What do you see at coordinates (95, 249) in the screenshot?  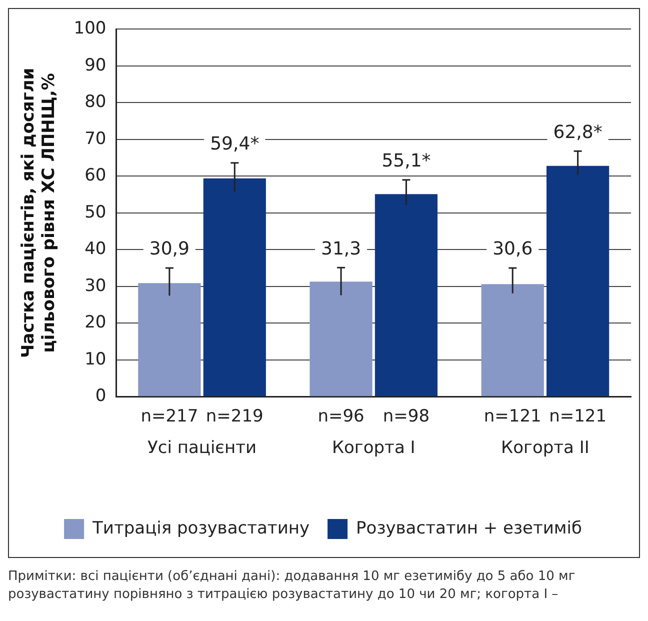 I see `y-tick-label: 40` at bounding box center [95, 249].